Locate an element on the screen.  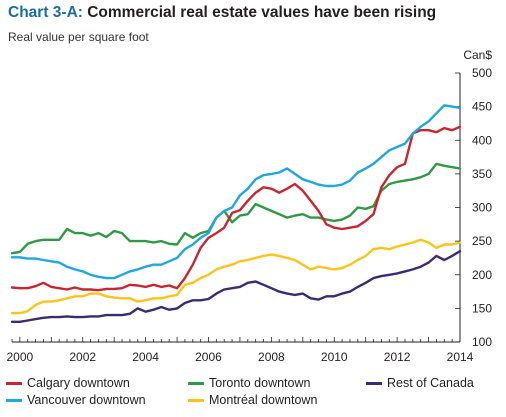
legend-entry: Montréal downtown is located at coordinates (252, 400).